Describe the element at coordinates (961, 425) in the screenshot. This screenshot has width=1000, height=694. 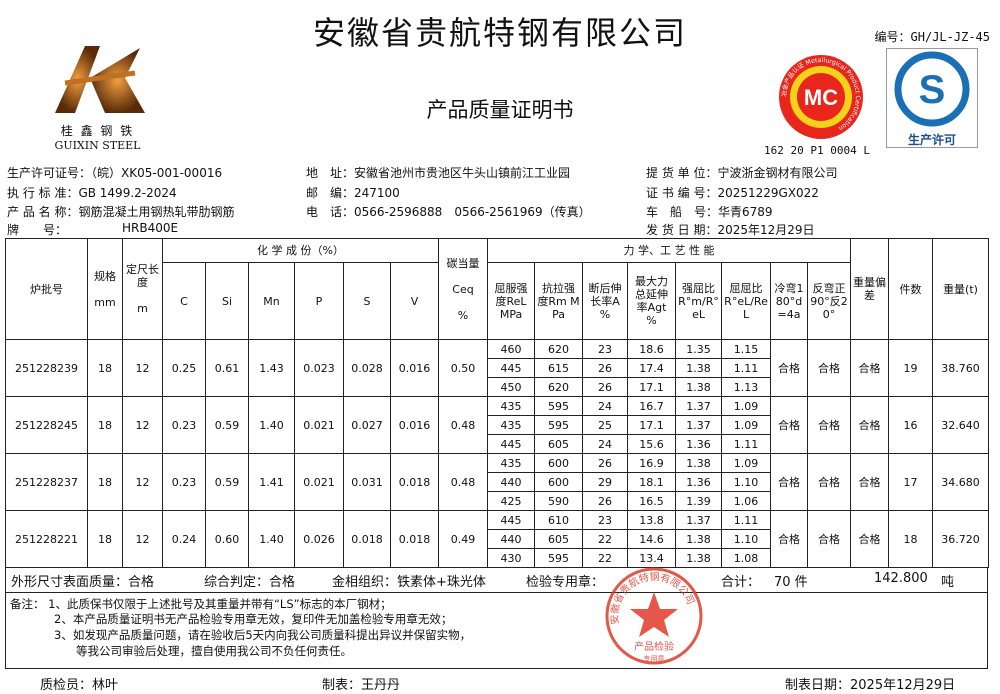
I see `weight: 32.640` at that location.